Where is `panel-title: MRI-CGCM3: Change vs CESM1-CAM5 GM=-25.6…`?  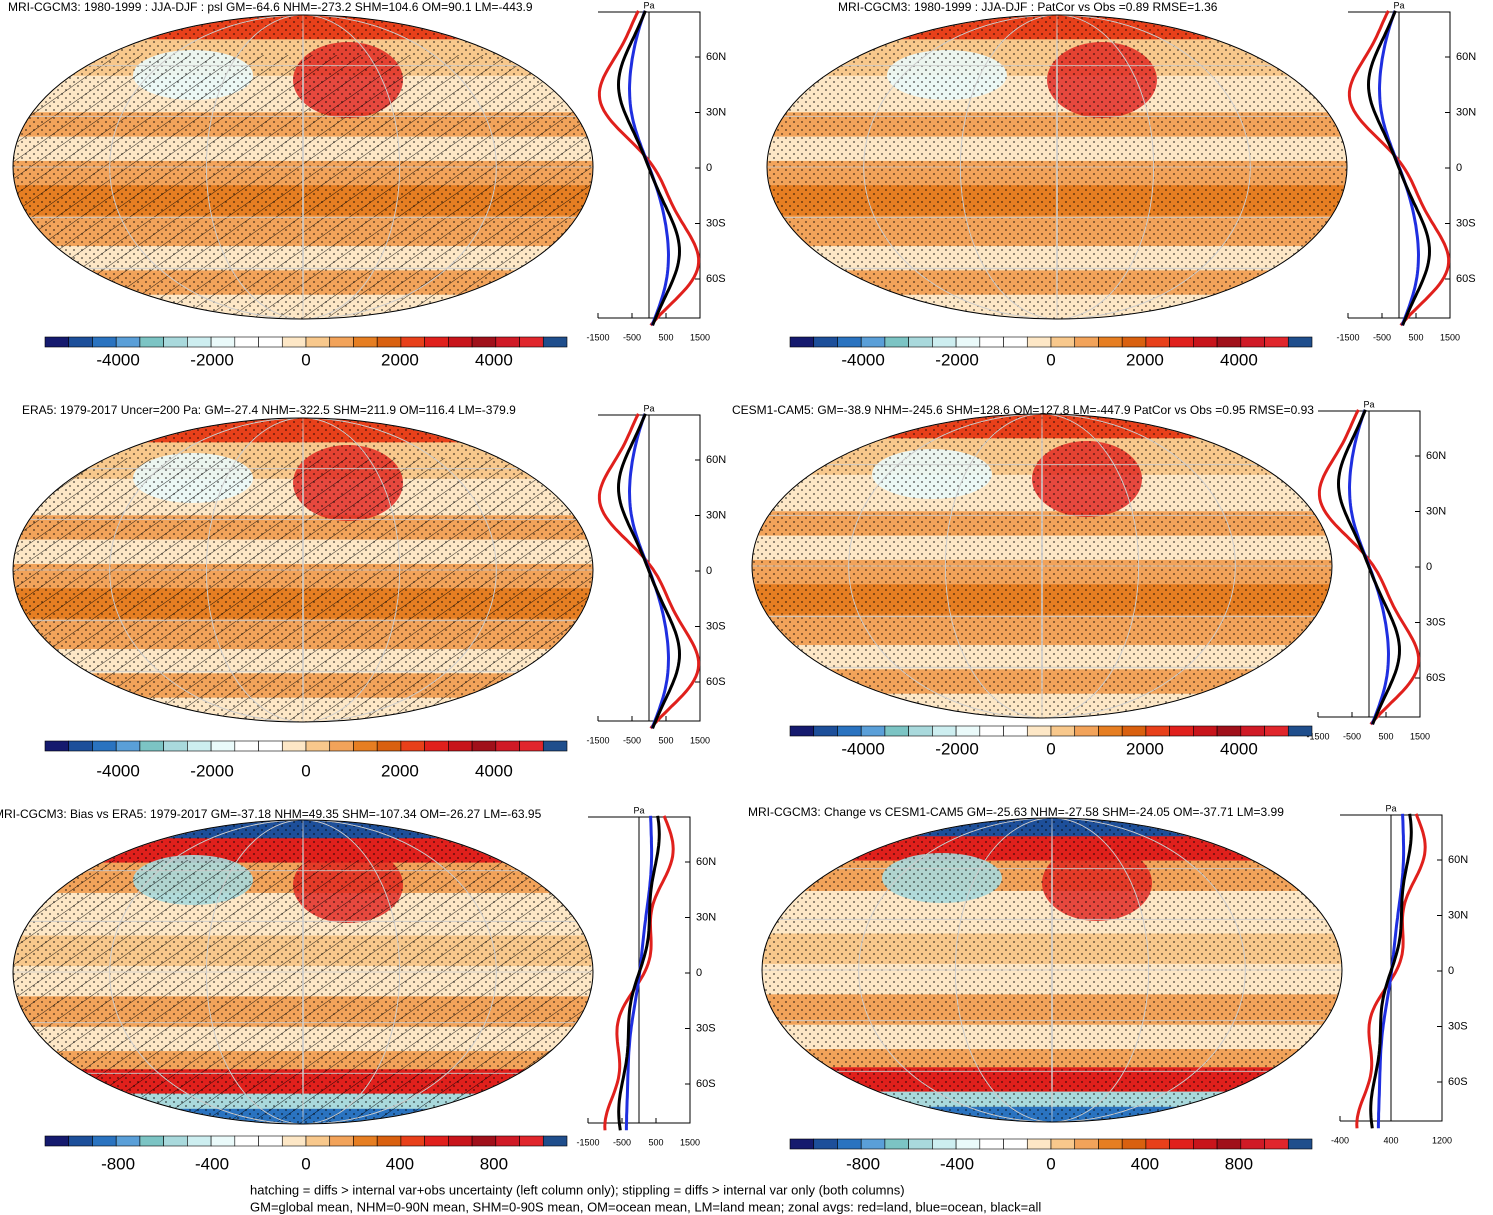
panel-title: MRI-CGCM3: Change vs CESM1-CAM5 GM=-25.6… is located at coordinates (1016, 812).